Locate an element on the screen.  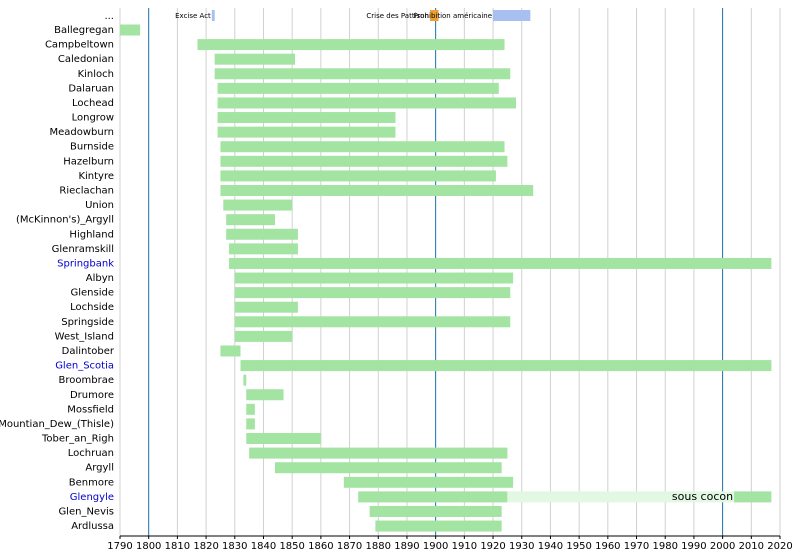
row-label: Glengyle is located at coordinates (92, 497).